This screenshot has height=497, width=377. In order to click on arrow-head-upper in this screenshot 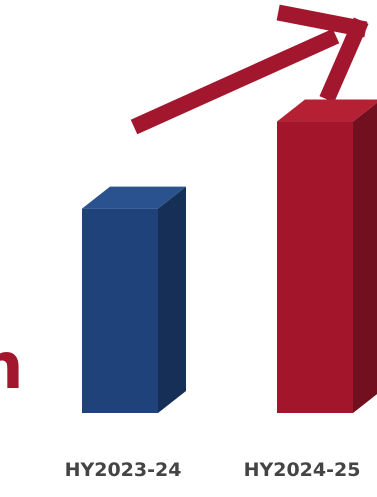, I will do `click(322, 21)`.